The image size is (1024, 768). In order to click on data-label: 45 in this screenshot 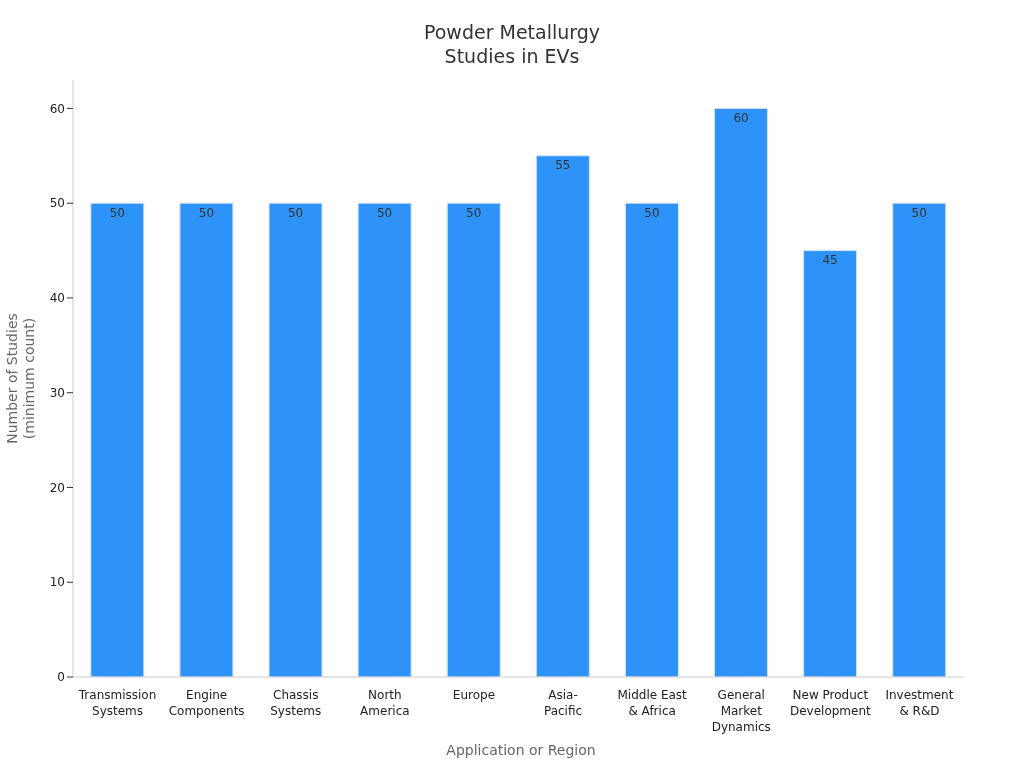, I will do `click(830, 260)`.